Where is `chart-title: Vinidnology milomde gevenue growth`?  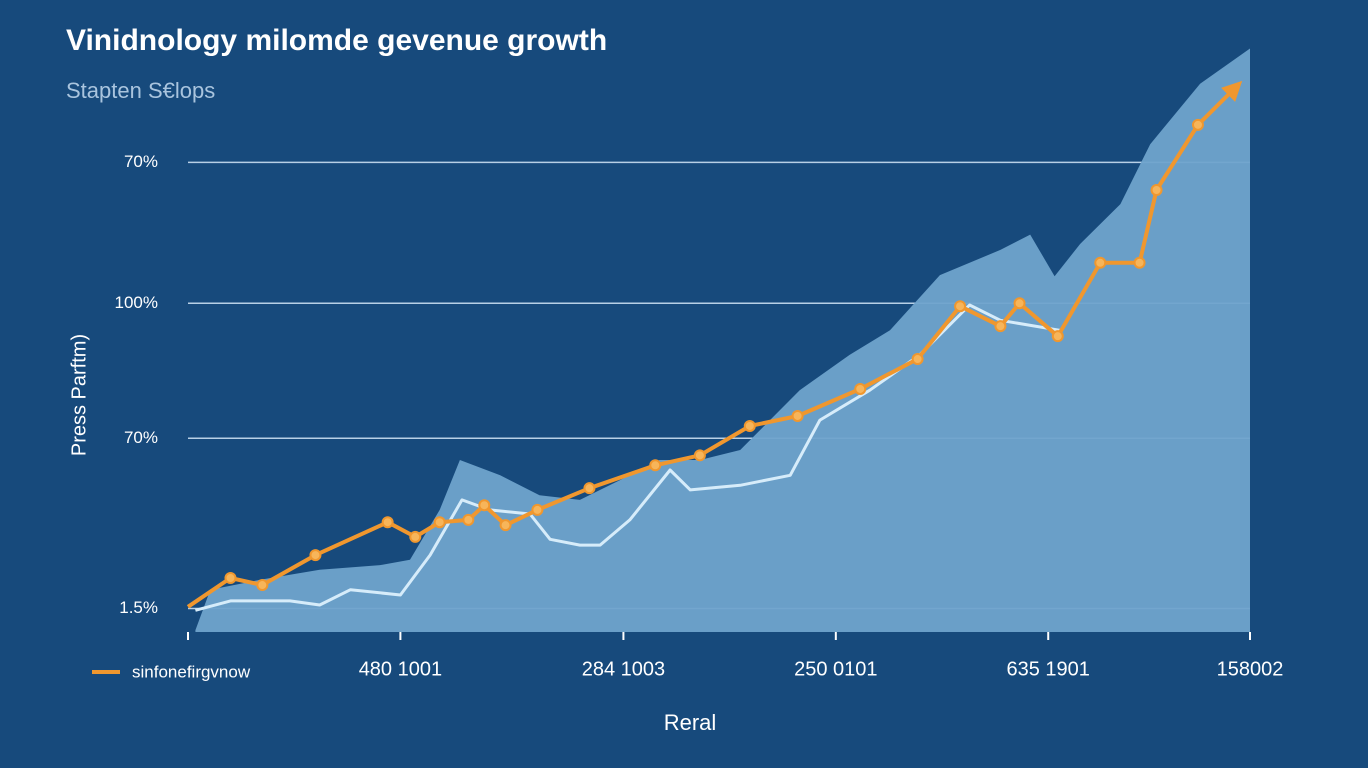
chart-title: Vinidnology milomde gevenue growth is located at coordinates (336, 40).